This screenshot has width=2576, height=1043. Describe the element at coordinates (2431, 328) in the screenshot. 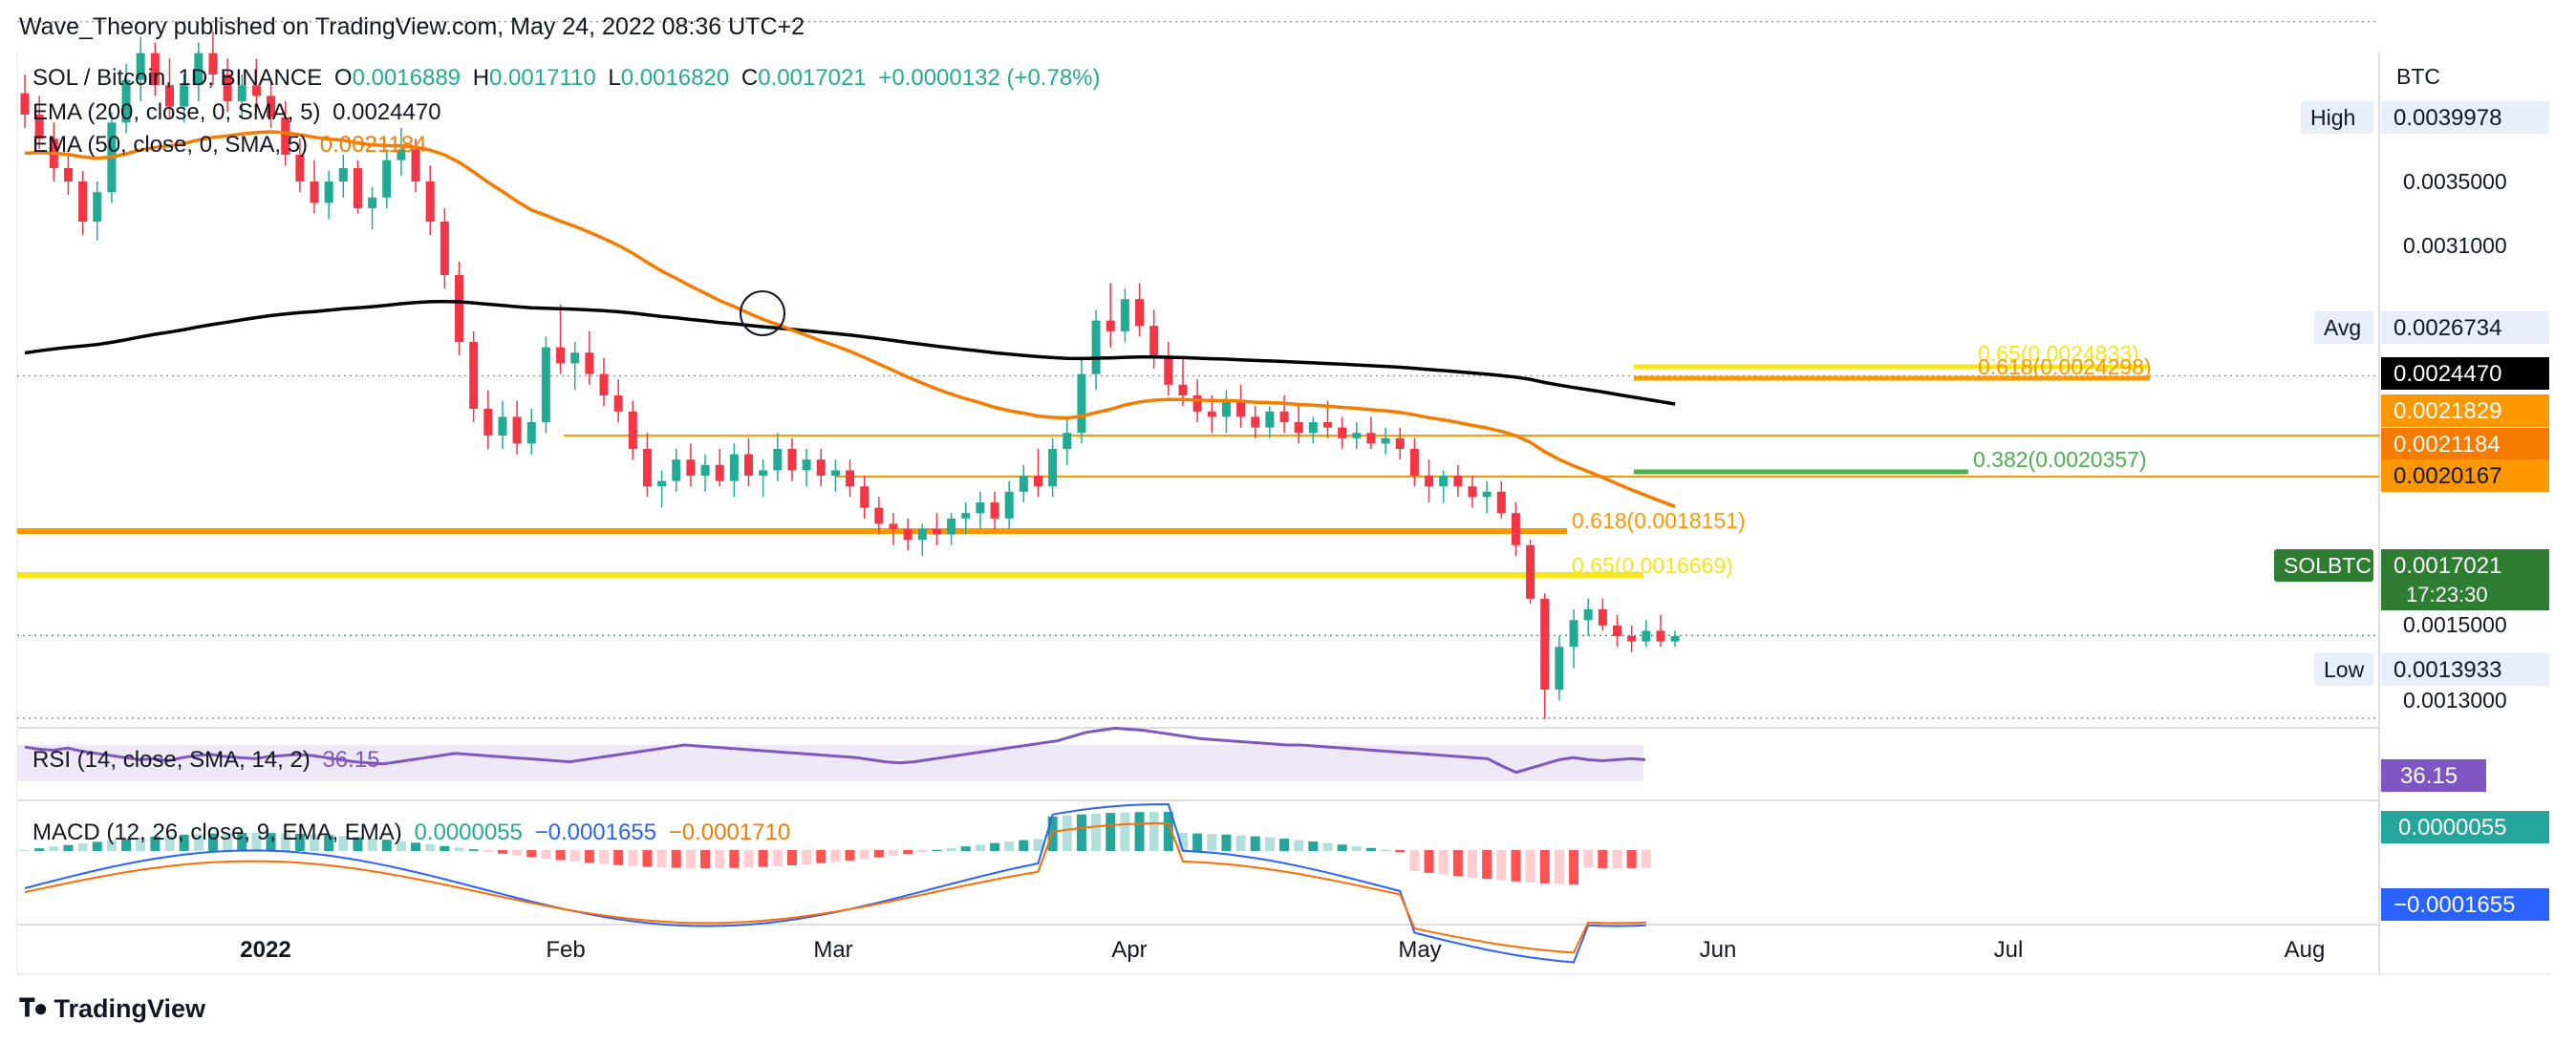

I see `price-label: Avg 0.0026734` at that location.